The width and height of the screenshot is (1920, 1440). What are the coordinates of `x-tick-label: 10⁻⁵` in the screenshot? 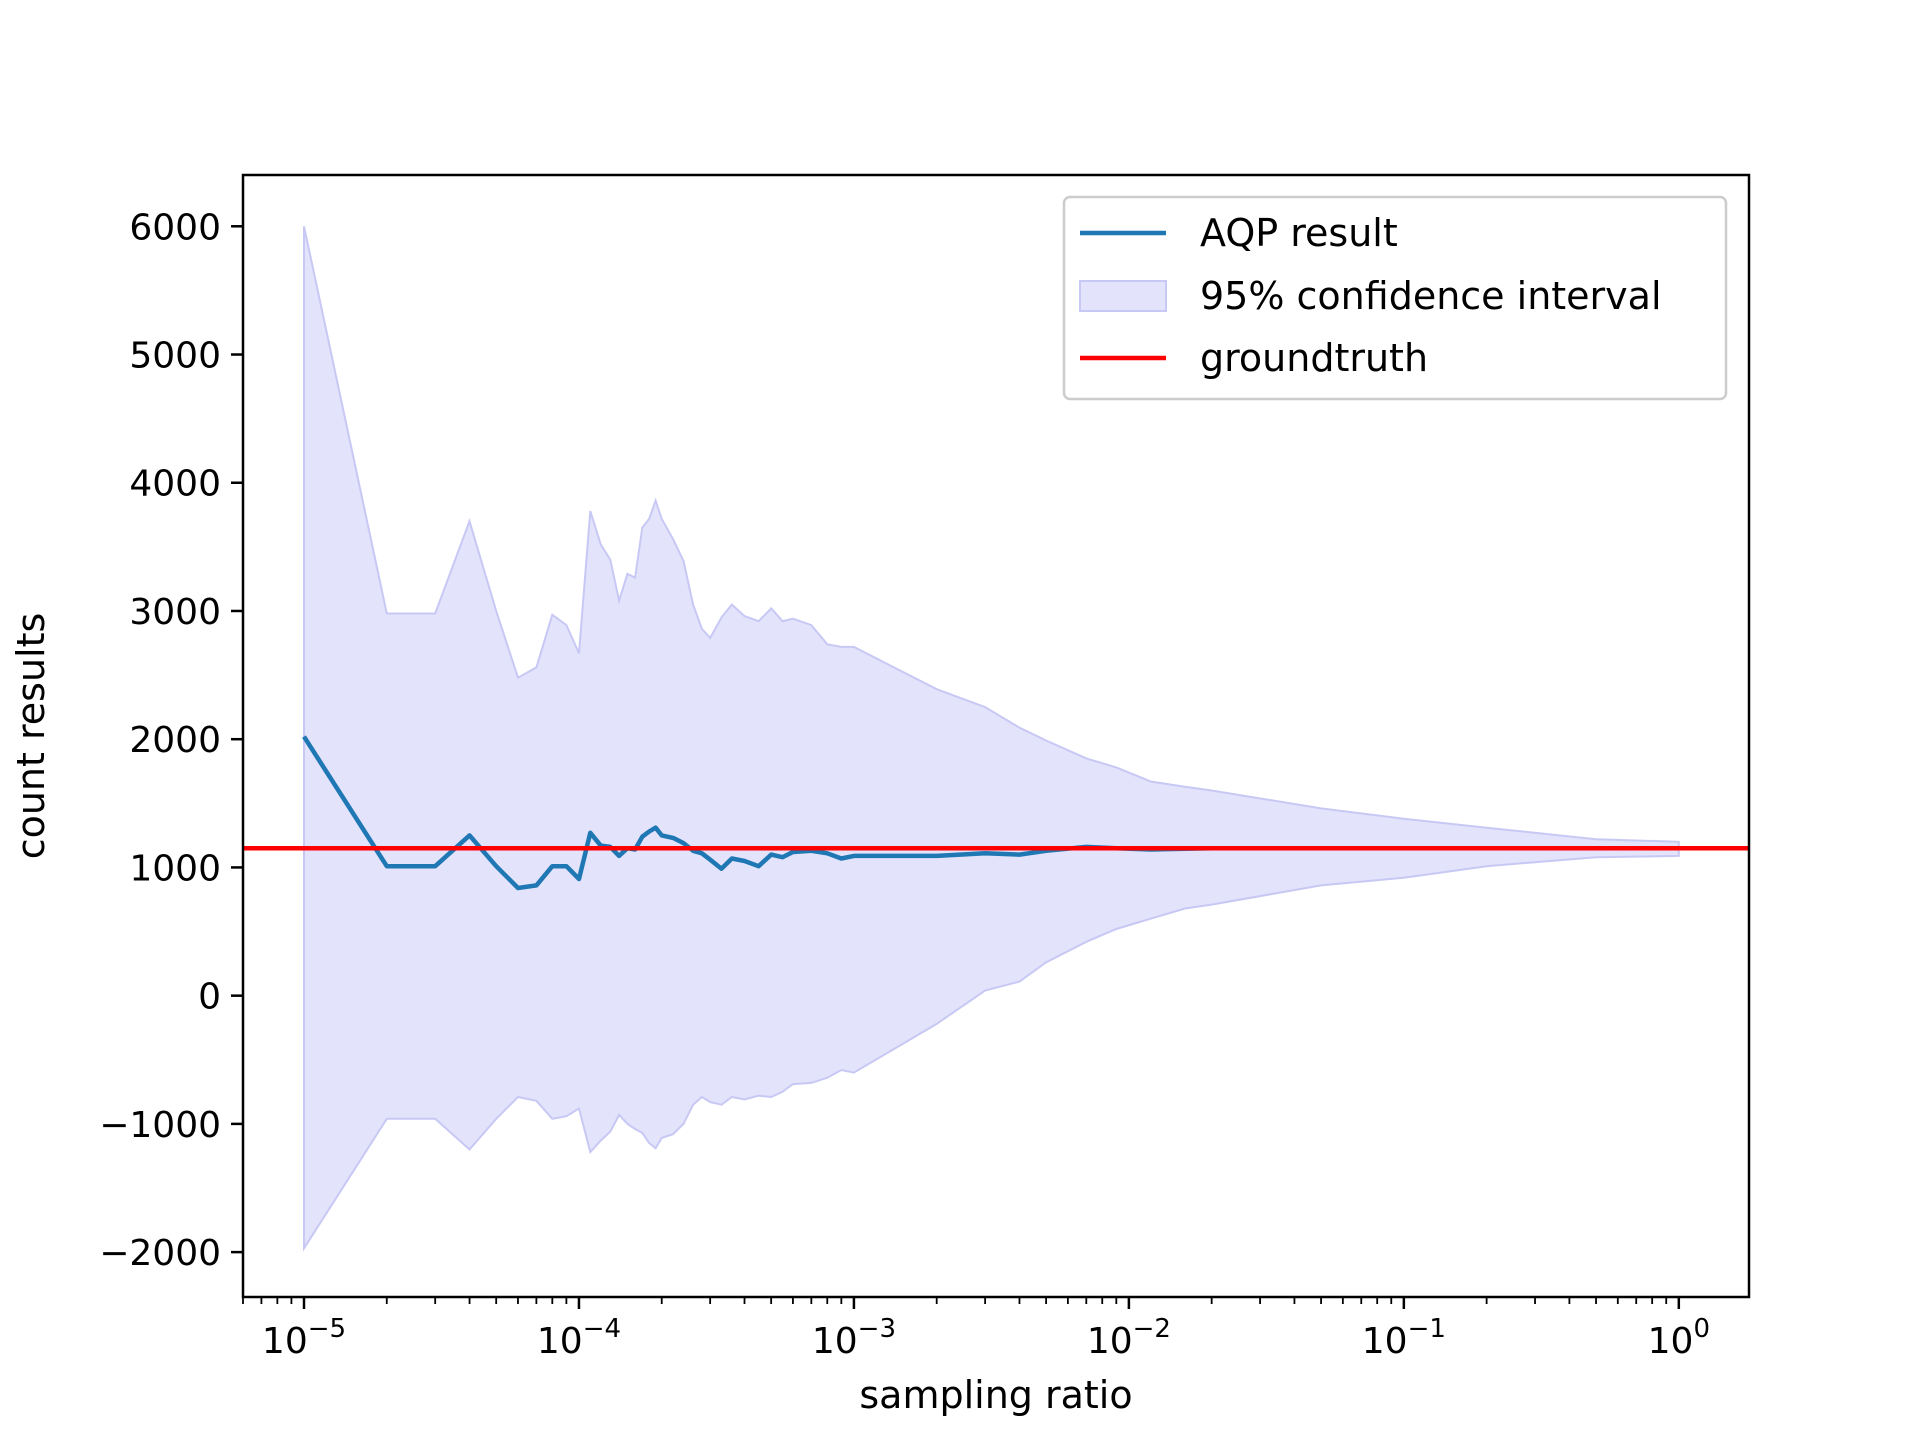 It's located at (304, 1338).